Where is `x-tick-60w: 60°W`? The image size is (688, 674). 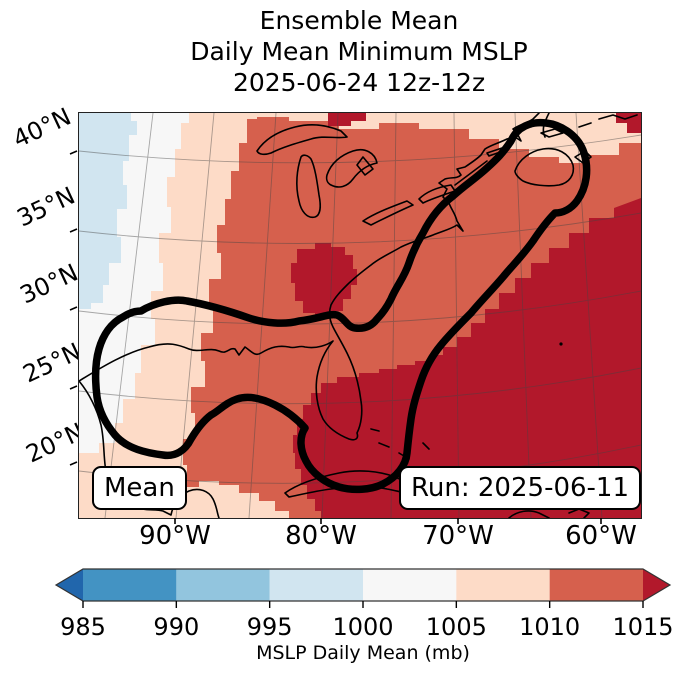 x-tick-60w: 60°W is located at coordinates (601, 536).